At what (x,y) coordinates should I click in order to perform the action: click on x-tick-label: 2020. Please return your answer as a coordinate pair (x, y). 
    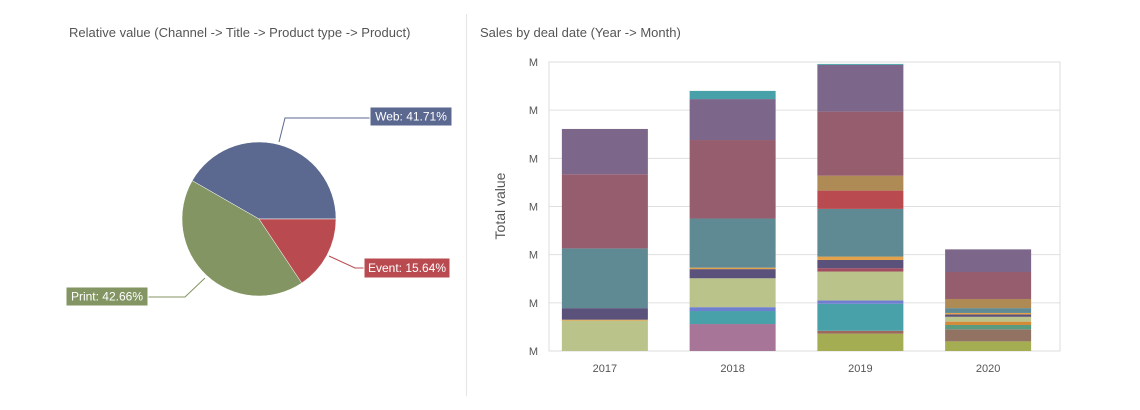
    Looking at the image, I should click on (988, 369).